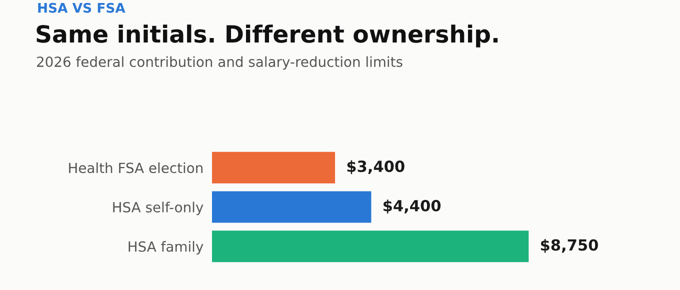  Describe the element at coordinates (82, 7) in the screenshot. I see `text: HSA VS FSA` at that location.